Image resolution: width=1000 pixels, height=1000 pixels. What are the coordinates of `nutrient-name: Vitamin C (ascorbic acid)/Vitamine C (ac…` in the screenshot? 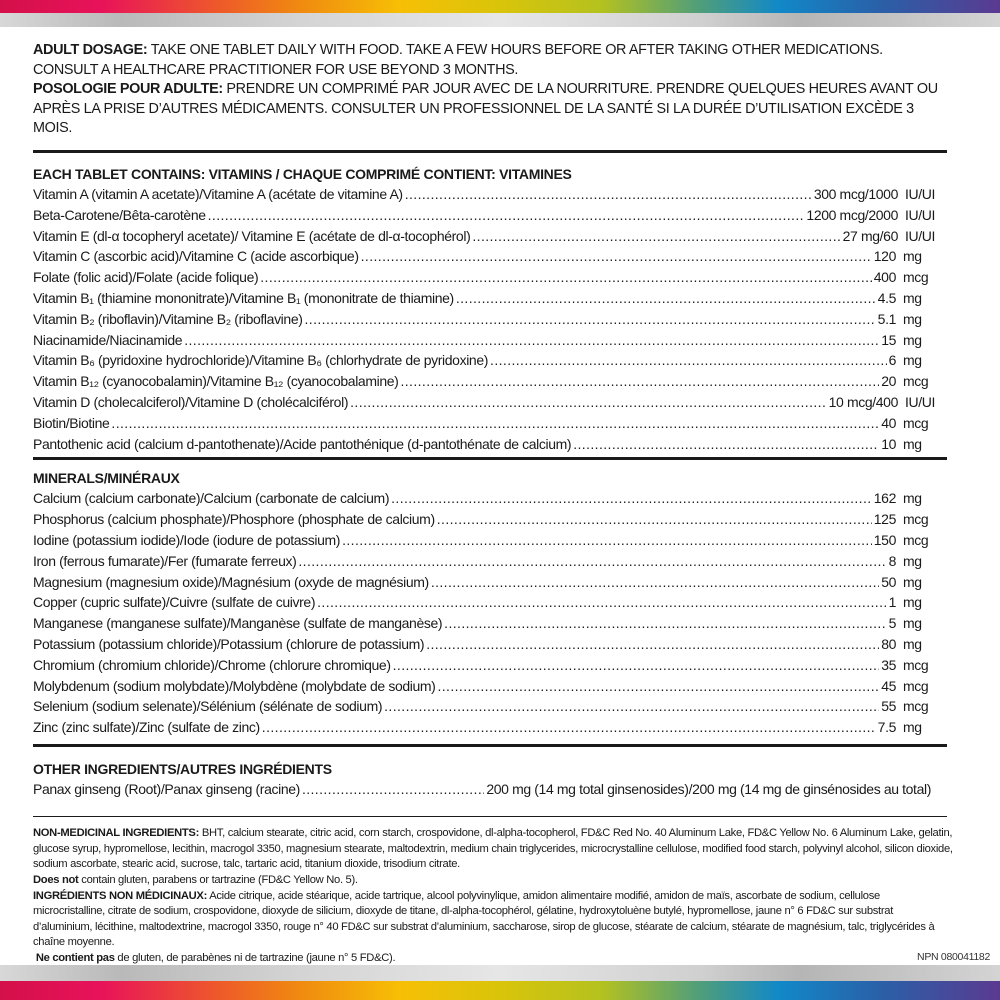 It's located at (196, 256).